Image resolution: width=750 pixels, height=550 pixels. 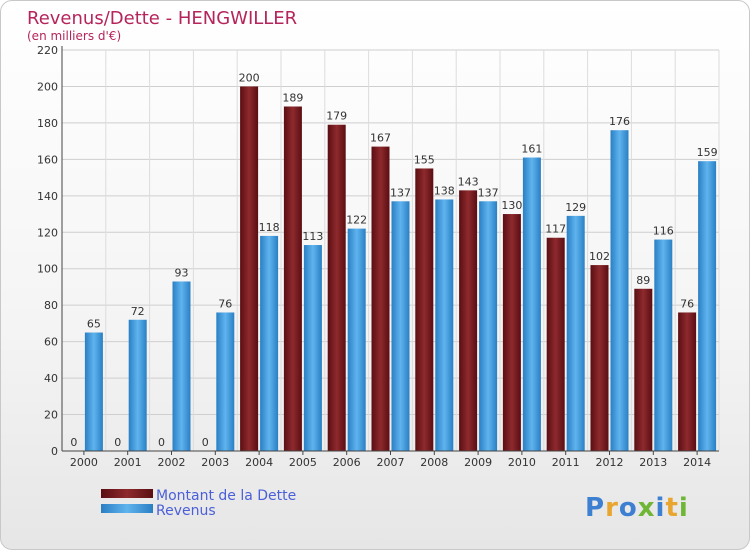 I want to click on y-tick-label: 20, so click(x=51, y=415).